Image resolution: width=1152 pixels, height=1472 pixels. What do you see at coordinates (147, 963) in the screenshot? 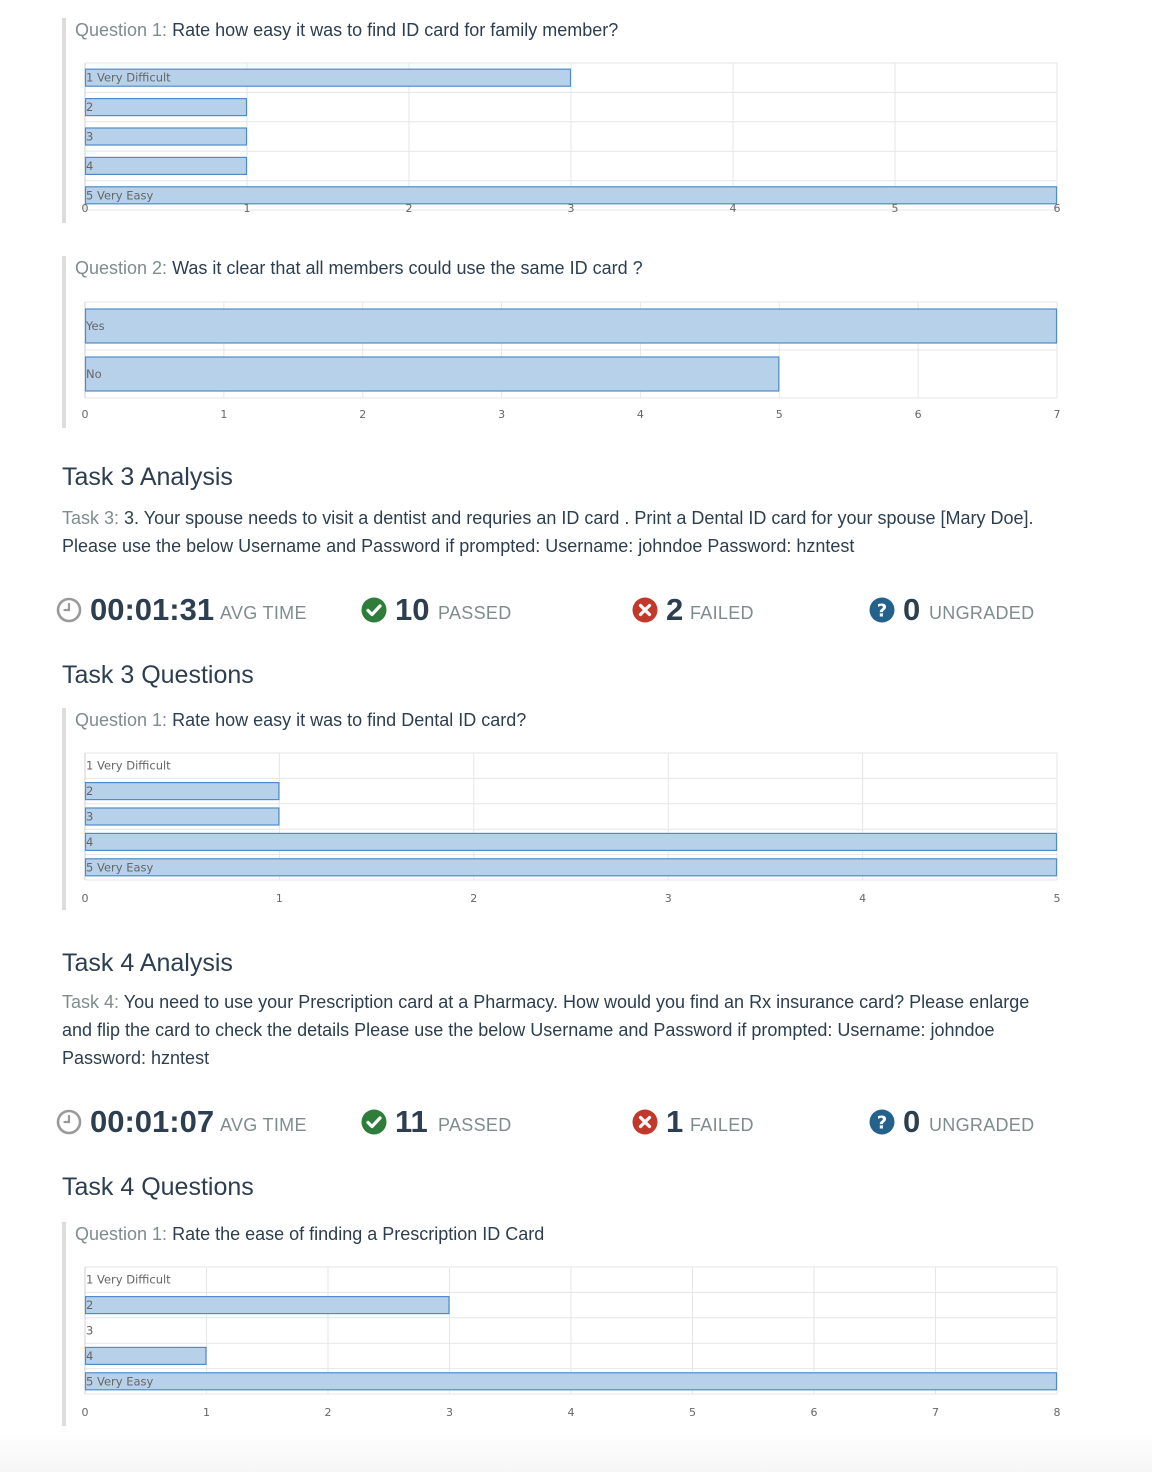
I see `task4-analysis-heading: Task 4 Analysis` at bounding box center [147, 963].